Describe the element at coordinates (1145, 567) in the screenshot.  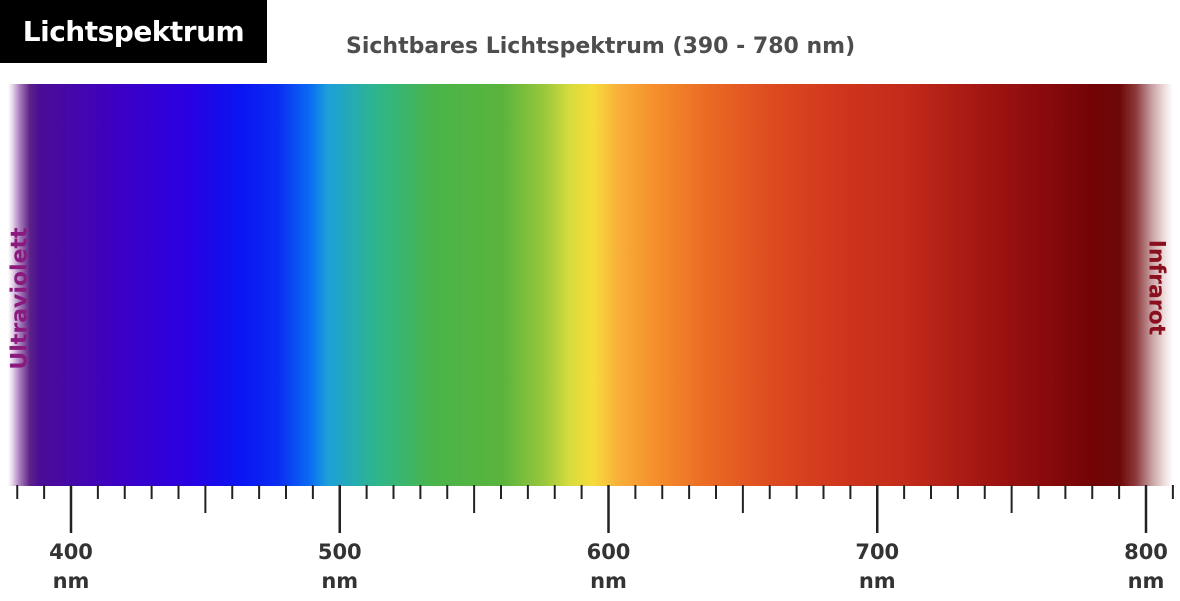
I see `tick-label-800: 800 nm` at that location.